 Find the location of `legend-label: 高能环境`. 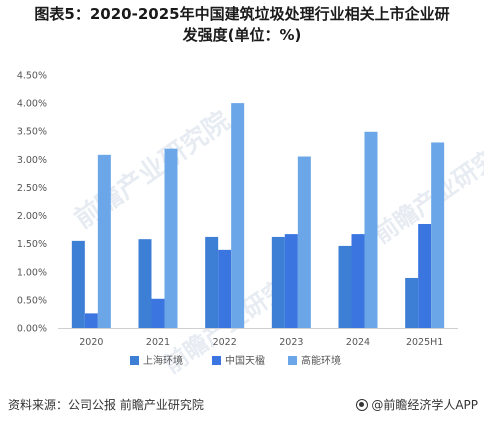

legend-label: 高能环境 is located at coordinates (321, 360).